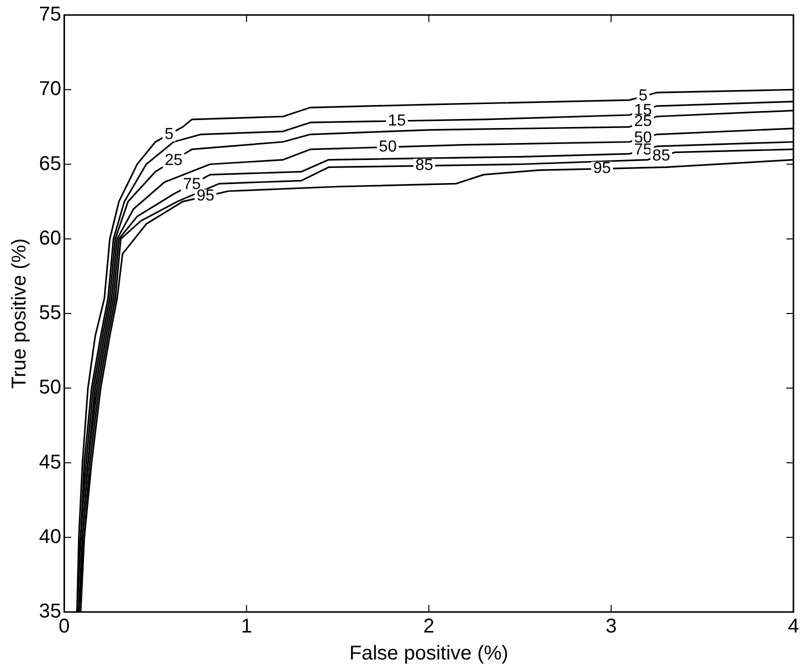 The image size is (802, 670). What do you see at coordinates (428, 653) in the screenshot?
I see `x-axis-title: False positive (%)` at bounding box center [428, 653].